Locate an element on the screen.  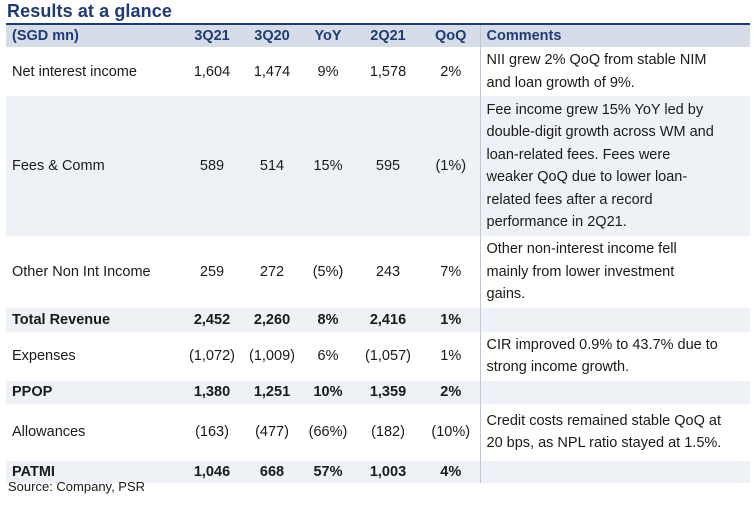
header-3q20: 3Q20 is located at coordinates (272, 36).